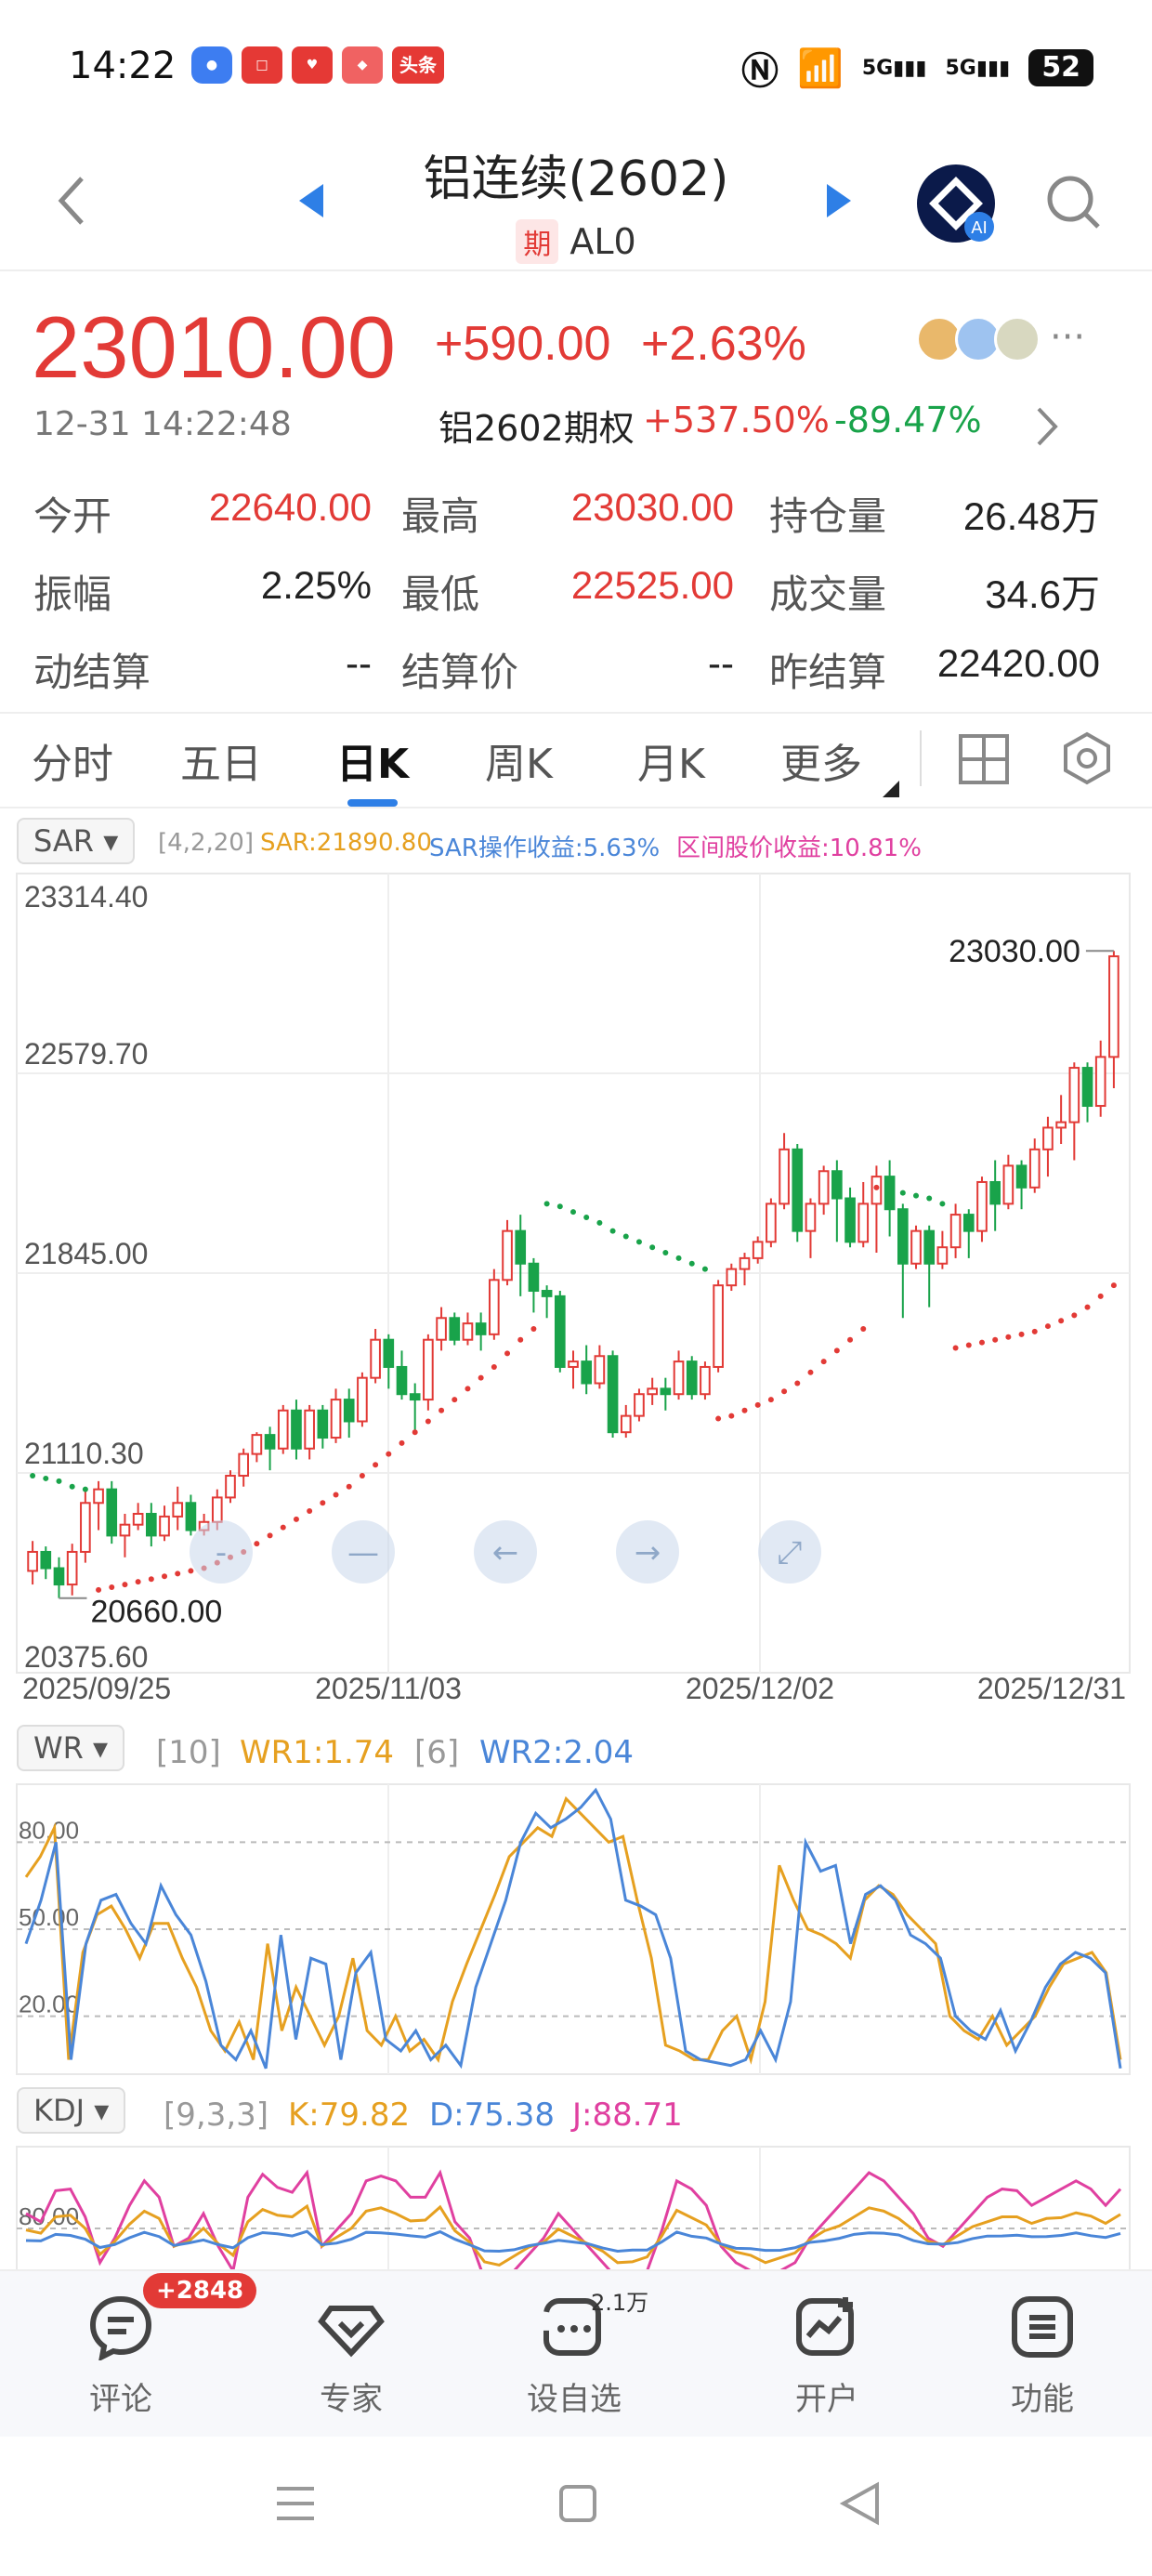 This screenshot has width=1152, height=2576. I want to click on main-indicator-dropdown: SAR ▾, so click(76, 841).